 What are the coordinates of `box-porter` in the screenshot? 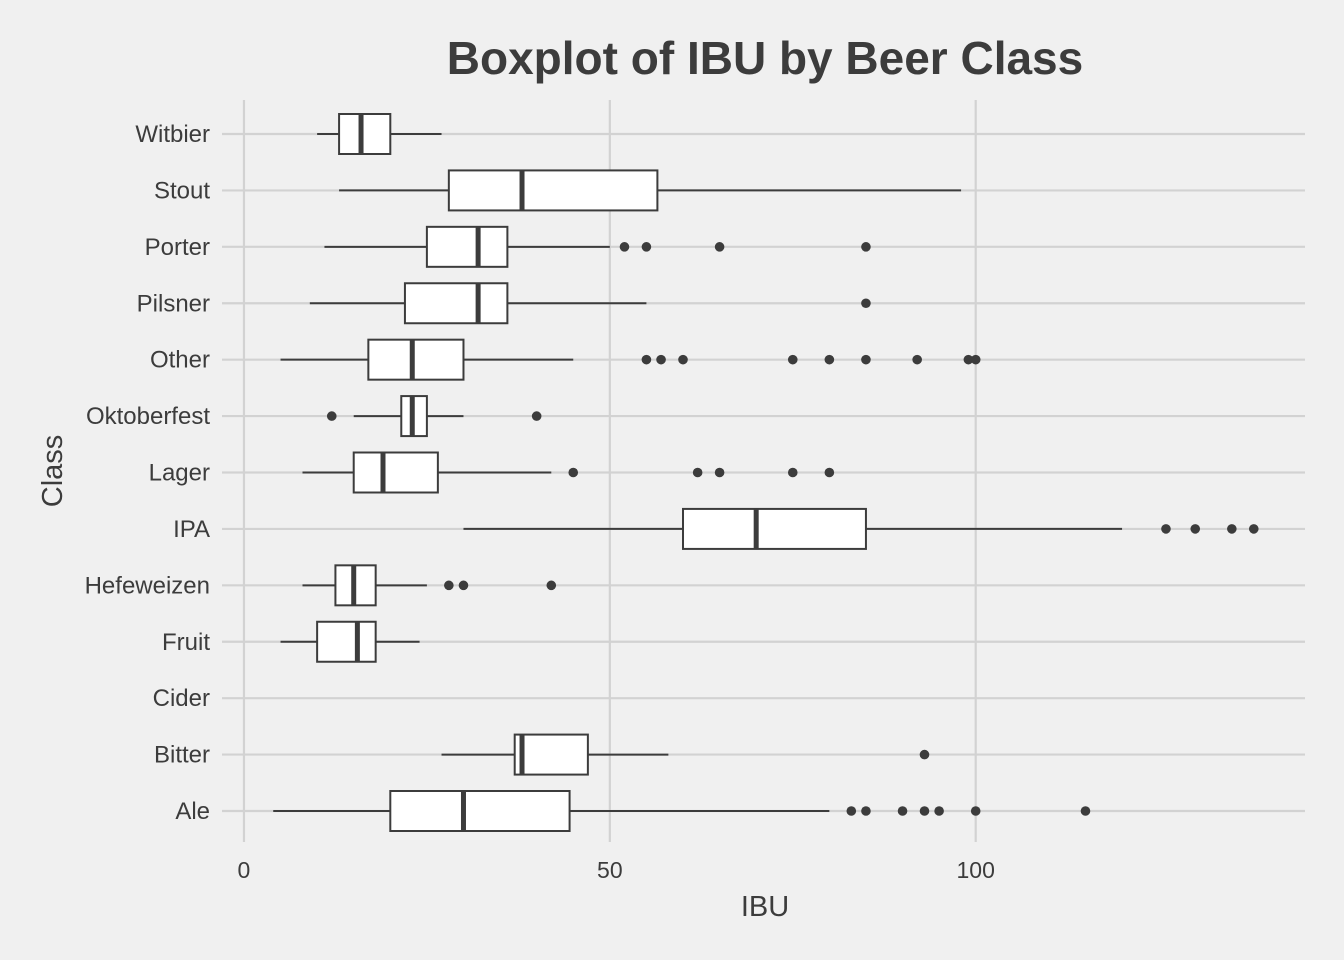 It's located at (597, 246).